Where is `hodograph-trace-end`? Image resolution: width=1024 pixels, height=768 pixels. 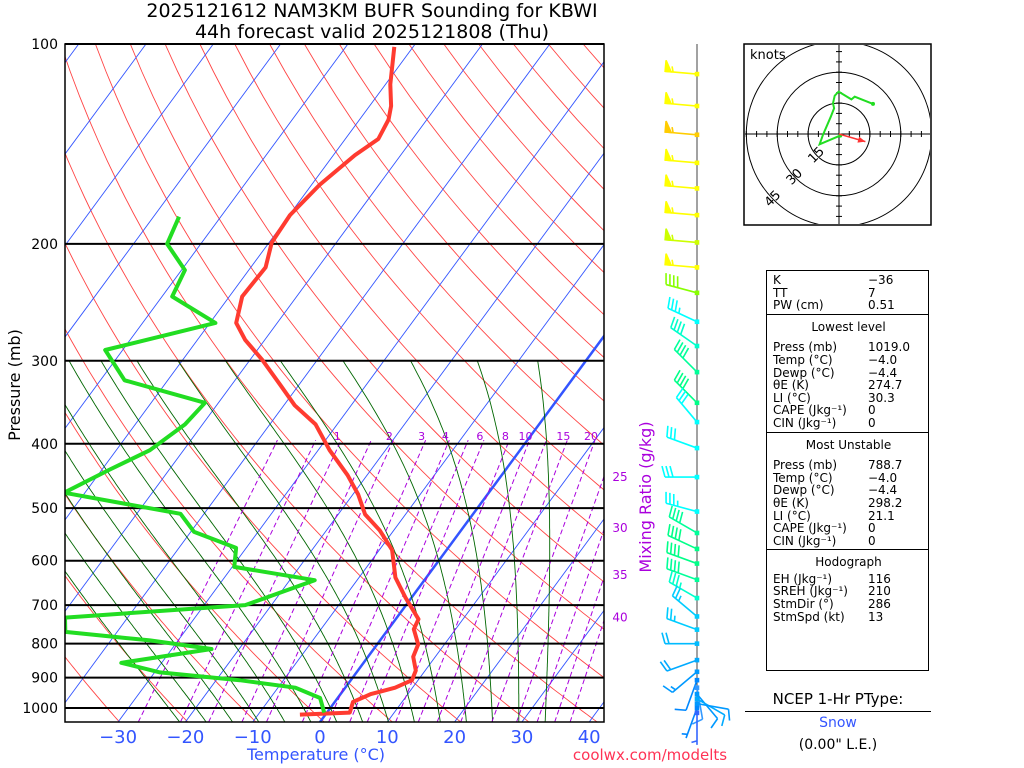
hodograph-trace-end is located at coordinates (872, 103).